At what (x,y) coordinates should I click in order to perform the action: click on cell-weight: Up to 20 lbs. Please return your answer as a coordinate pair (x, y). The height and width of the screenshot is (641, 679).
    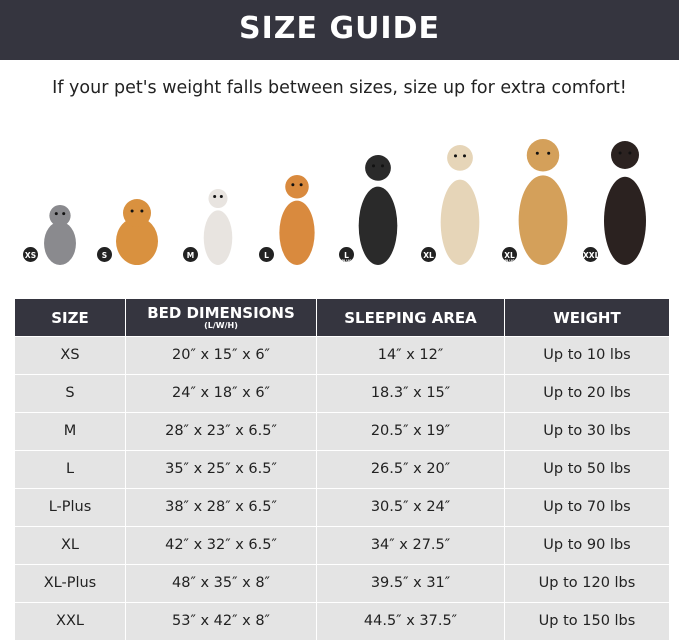
    Looking at the image, I should click on (587, 393).